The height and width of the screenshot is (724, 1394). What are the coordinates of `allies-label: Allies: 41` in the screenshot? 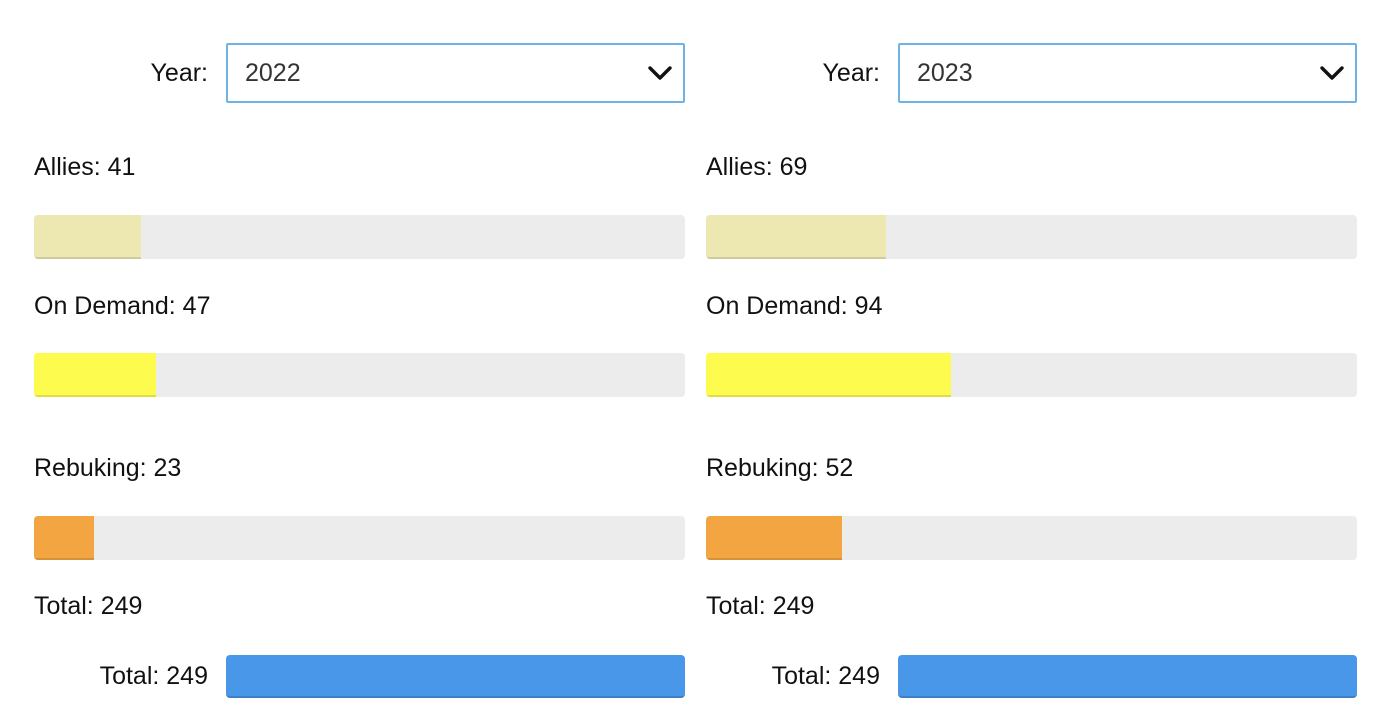 It's located at (85, 167).